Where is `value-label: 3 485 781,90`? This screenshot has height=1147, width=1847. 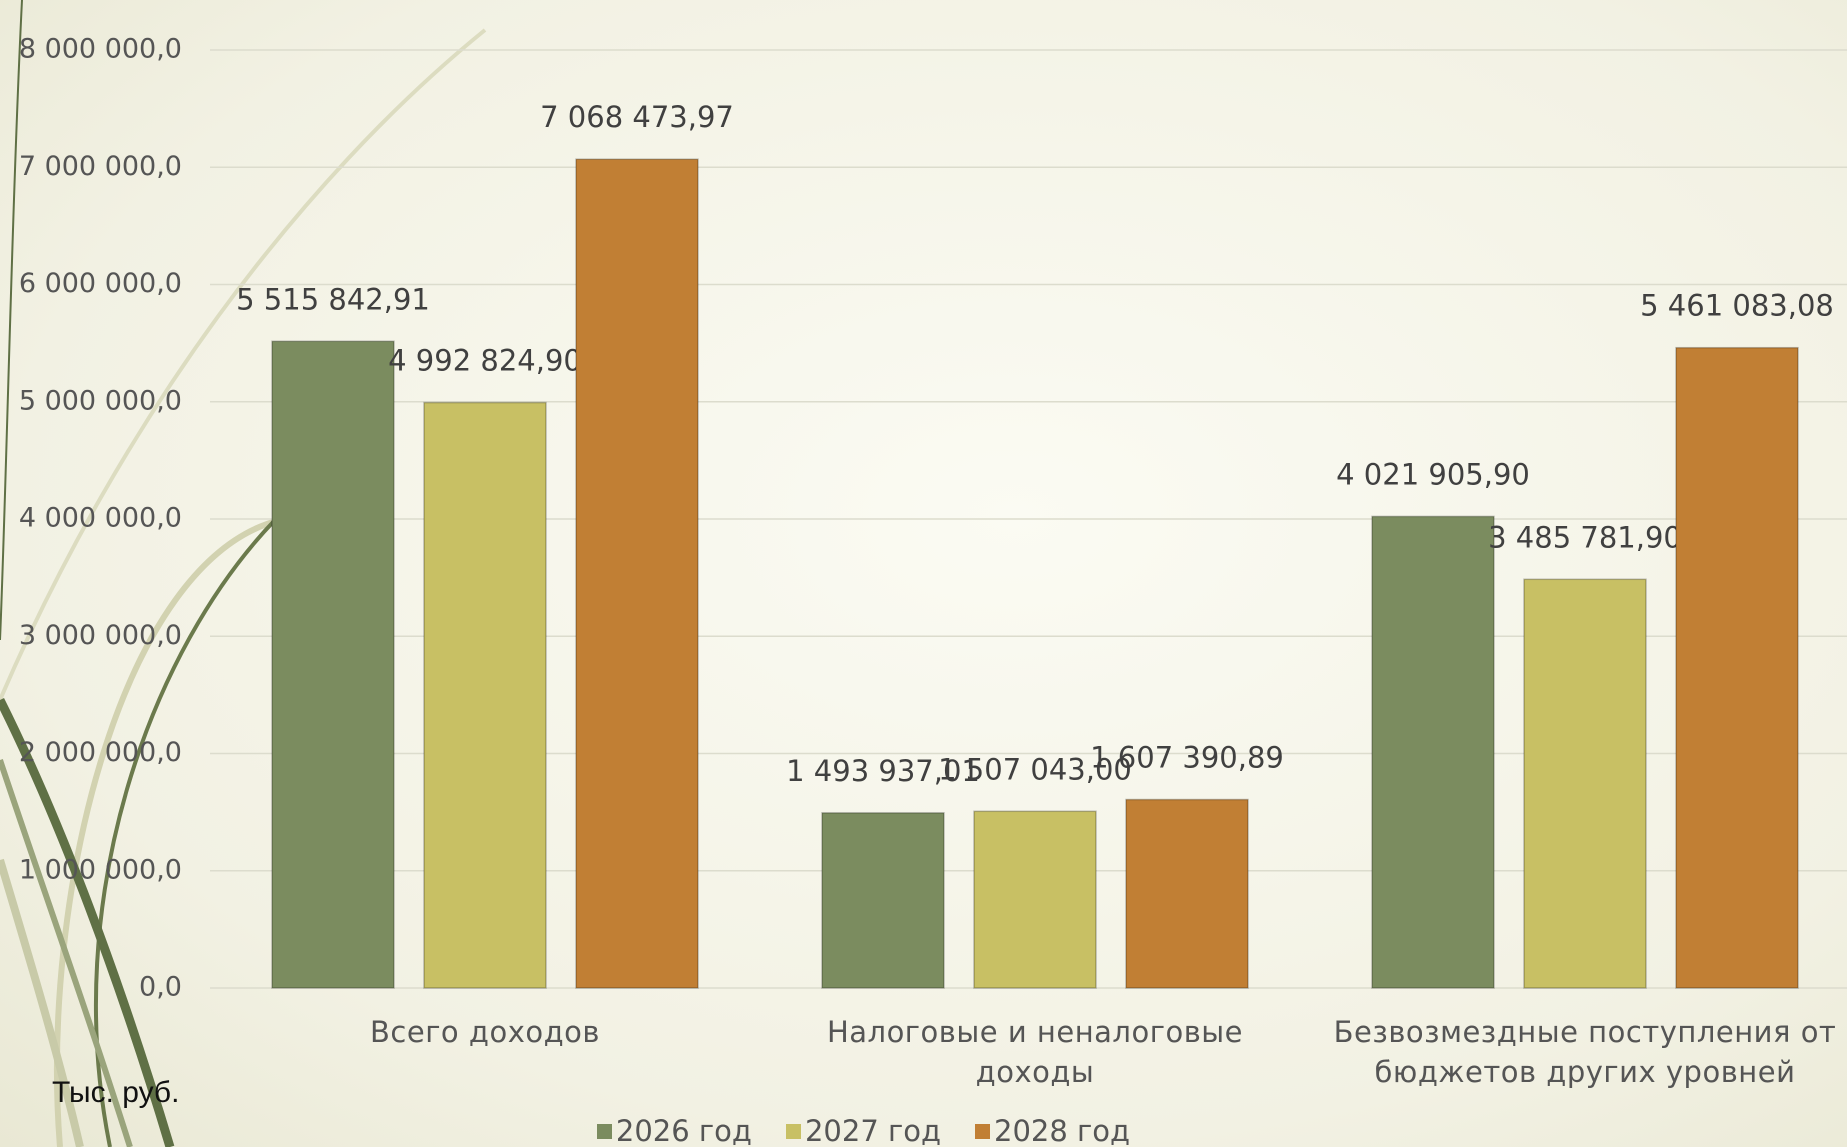
value-label: 3 485 781,90 is located at coordinates (1585, 537).